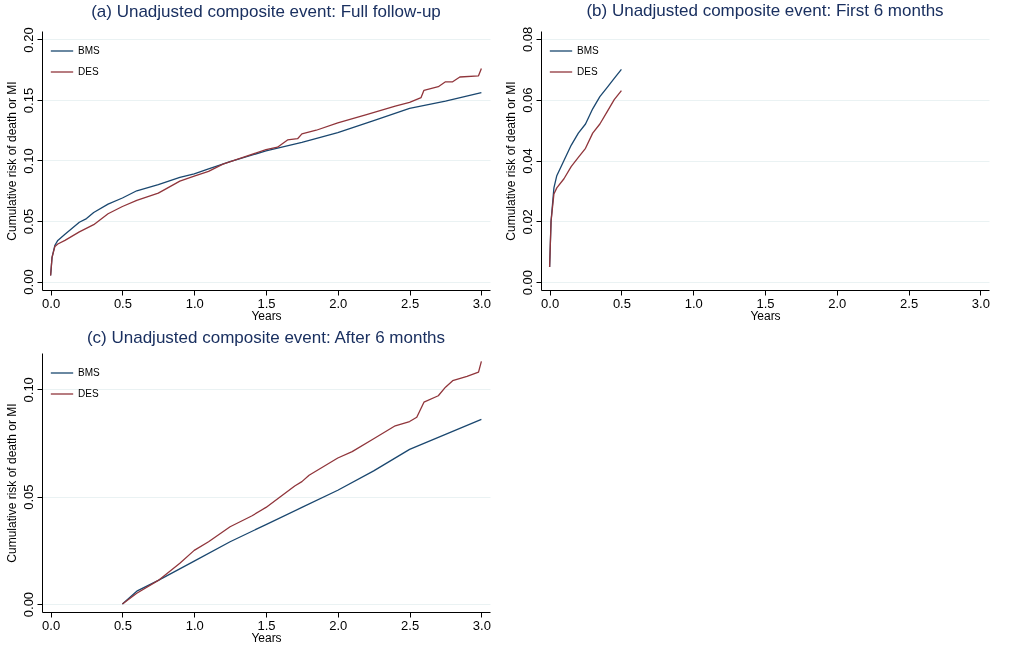 This screenshot has width=1010, height=659. I want to click on y-tick-label: 0.04, so click(527, 161).